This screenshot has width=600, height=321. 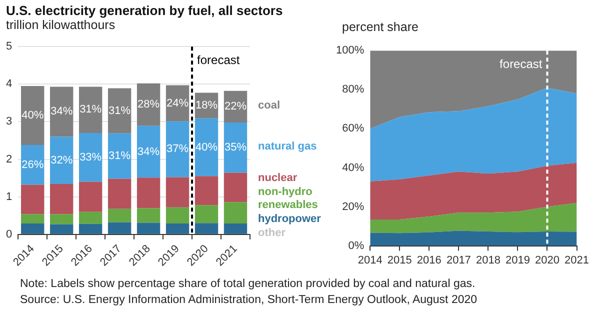 I want to click on x-tick-label: 2016, so click(x=429, y=260).